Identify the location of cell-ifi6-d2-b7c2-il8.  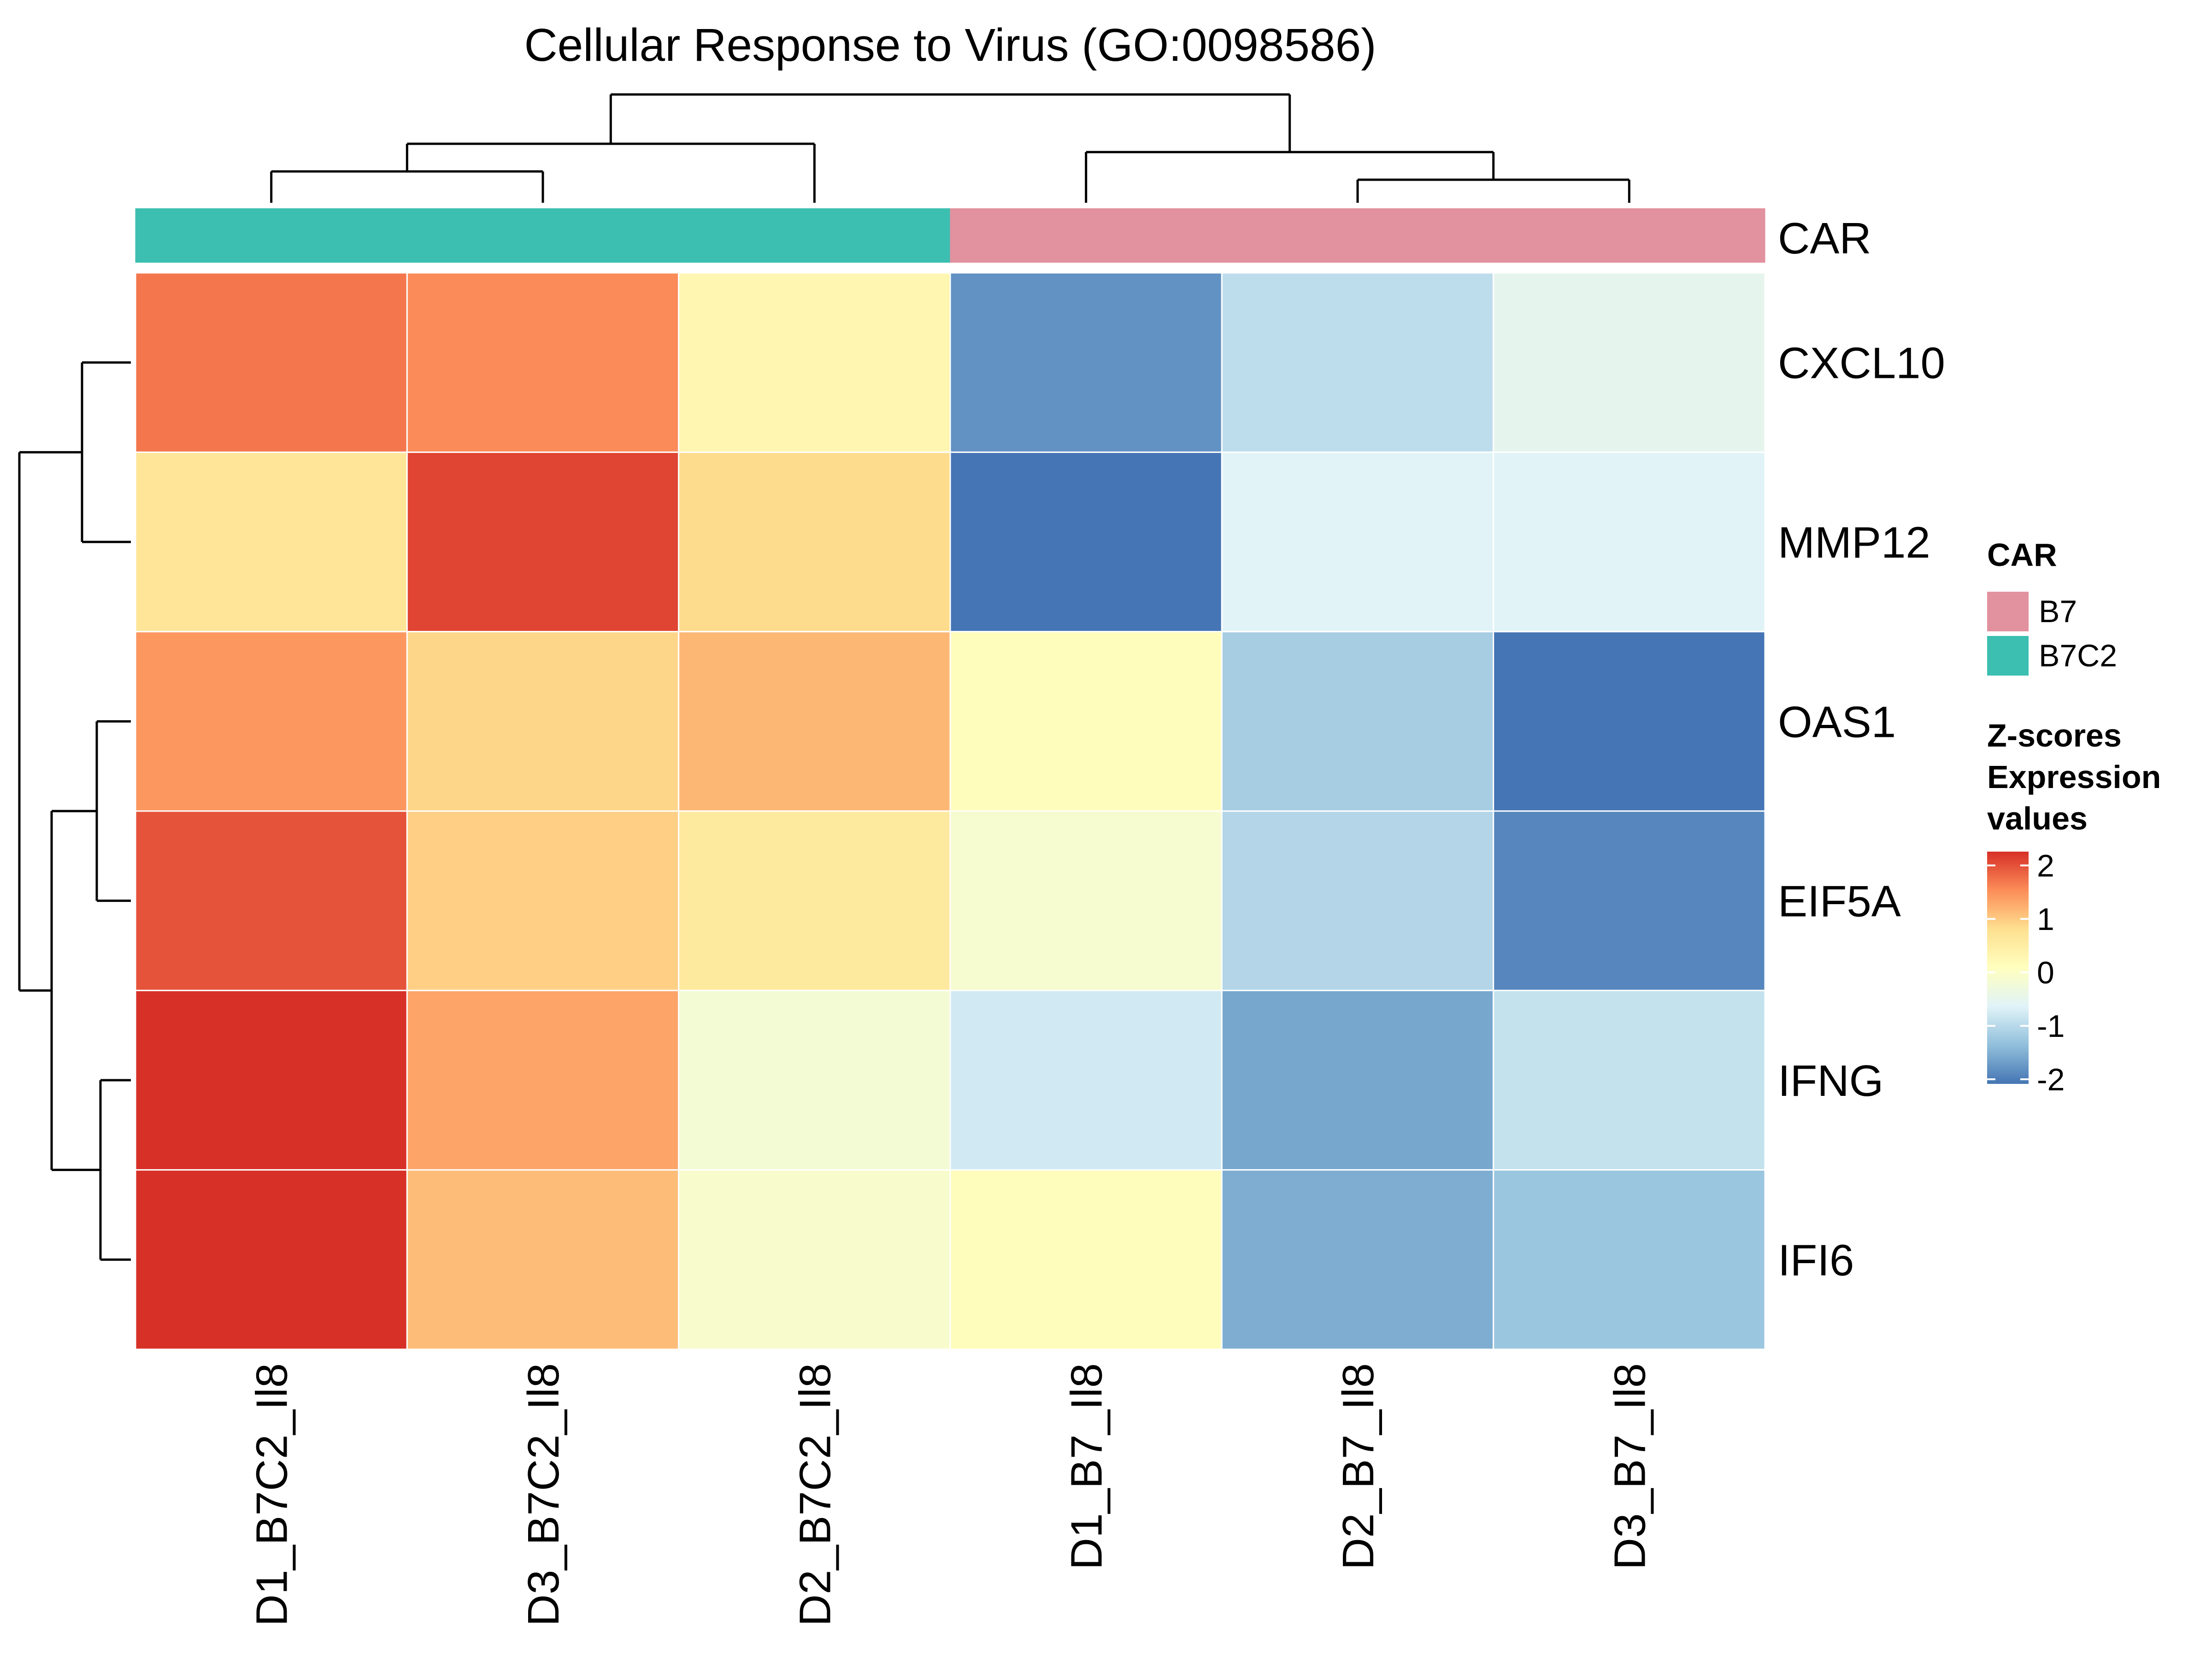
(814, 1259).